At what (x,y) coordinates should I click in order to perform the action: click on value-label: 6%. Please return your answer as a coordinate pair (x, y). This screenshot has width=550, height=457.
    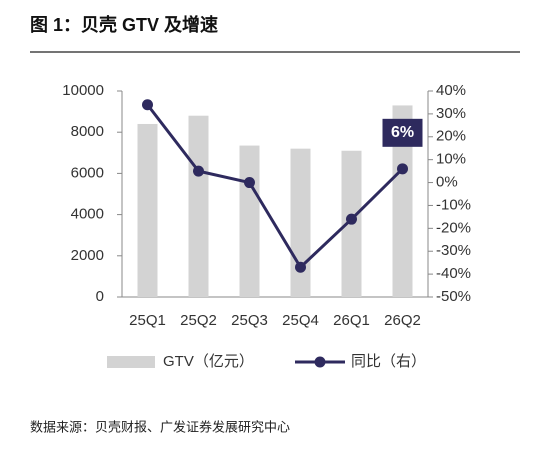
    Looking at the image, I should click on (402, 132).